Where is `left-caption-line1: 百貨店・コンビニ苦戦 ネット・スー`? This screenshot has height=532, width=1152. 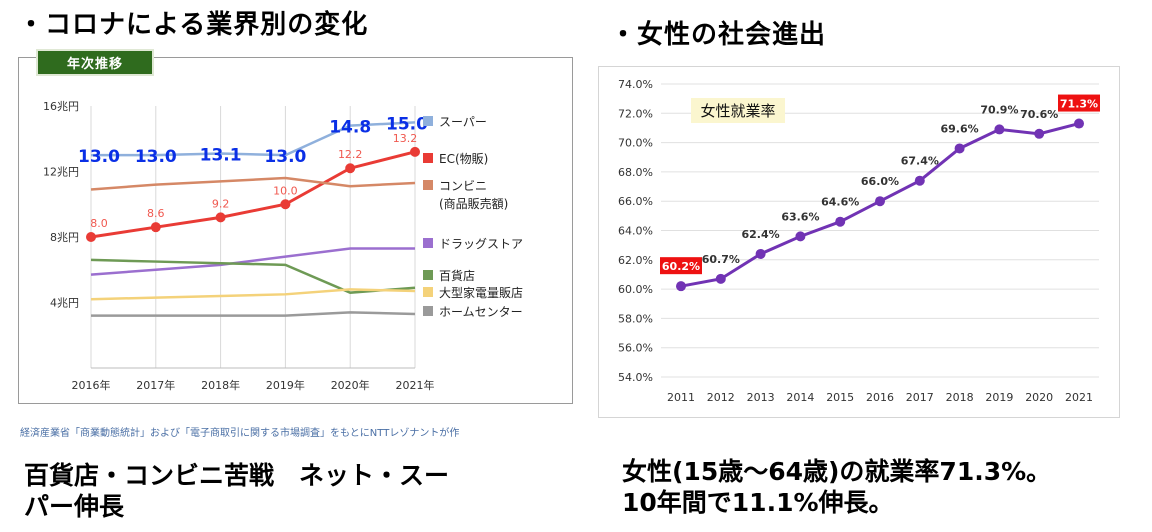
left-caption-line1: 百貨店・コンビニ苦戦 ネット・スー is located at coordinates (237, 475).